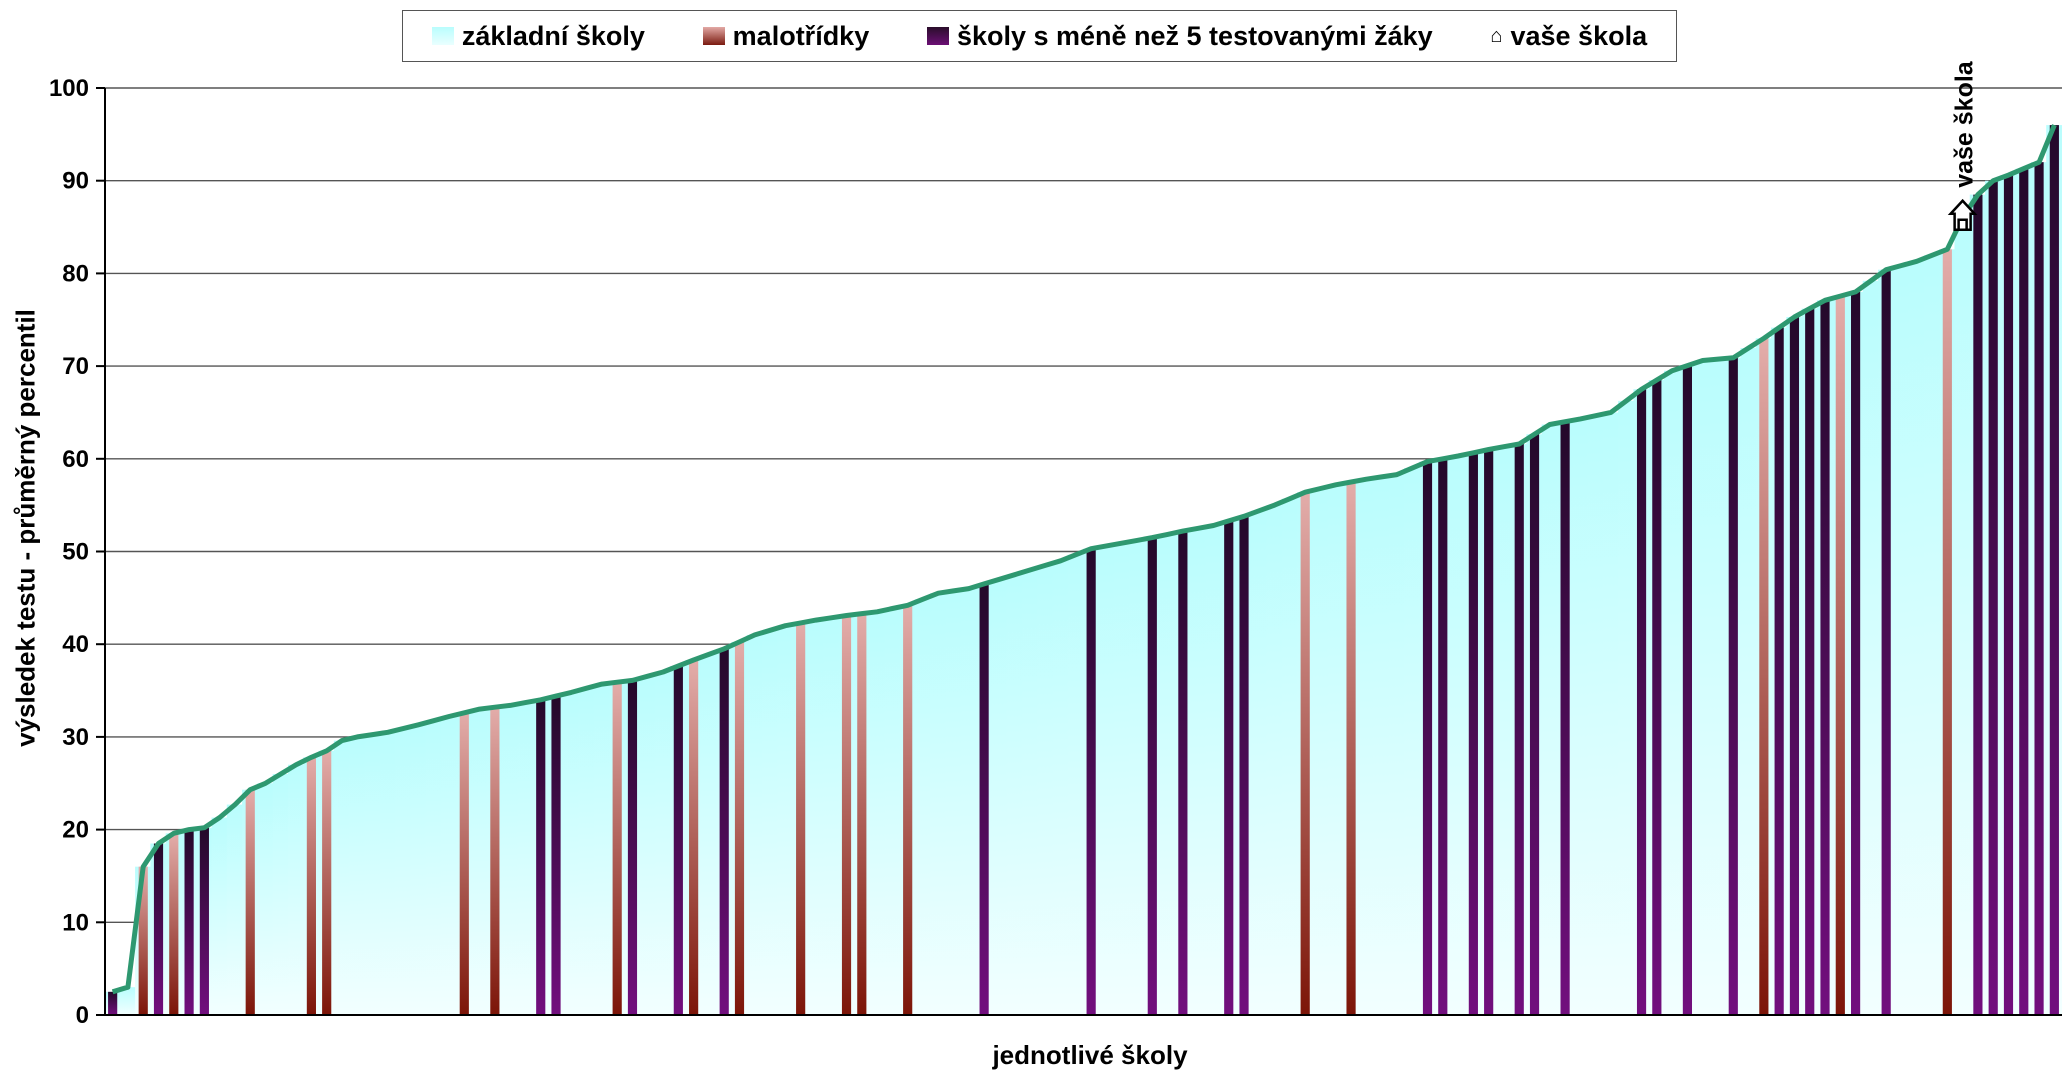 The height and width of the screenshot is (1076, 2062). I want to click on y-tick-label: 10, so click(75, 922).